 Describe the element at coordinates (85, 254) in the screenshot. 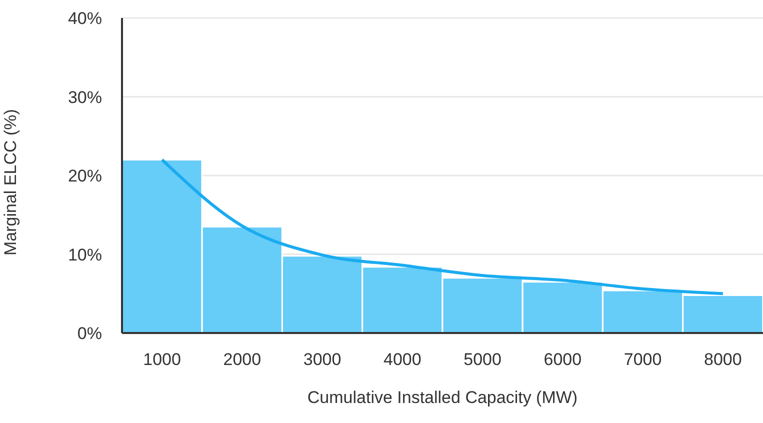

I see `y-tick-label: 10%` at that location.